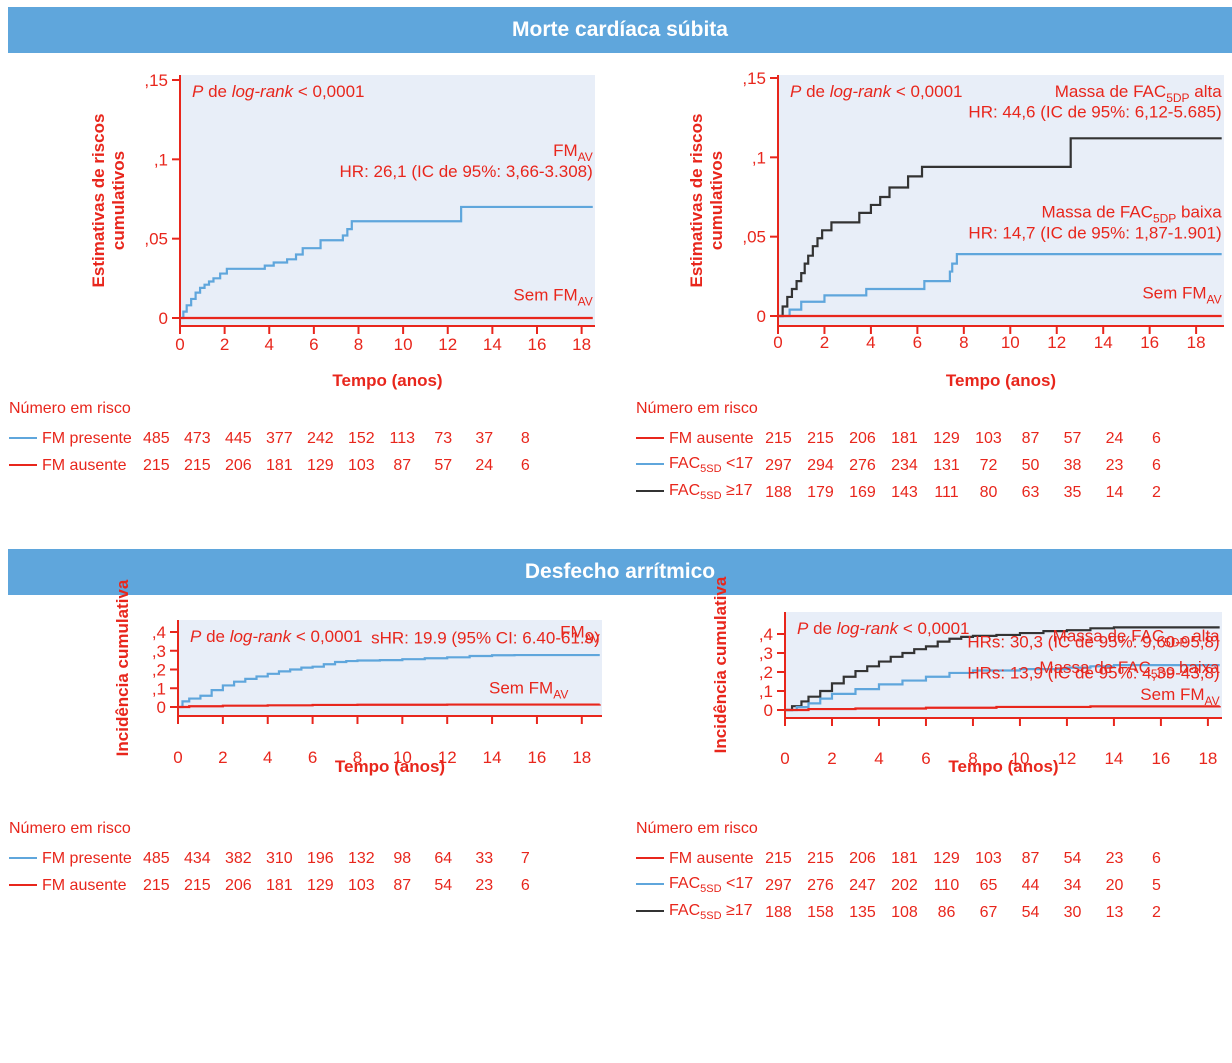  What do you see at coordinates (1072, 885) in the screenshot?
I see `risk-value: 34` at bounding box center [1072, 885].